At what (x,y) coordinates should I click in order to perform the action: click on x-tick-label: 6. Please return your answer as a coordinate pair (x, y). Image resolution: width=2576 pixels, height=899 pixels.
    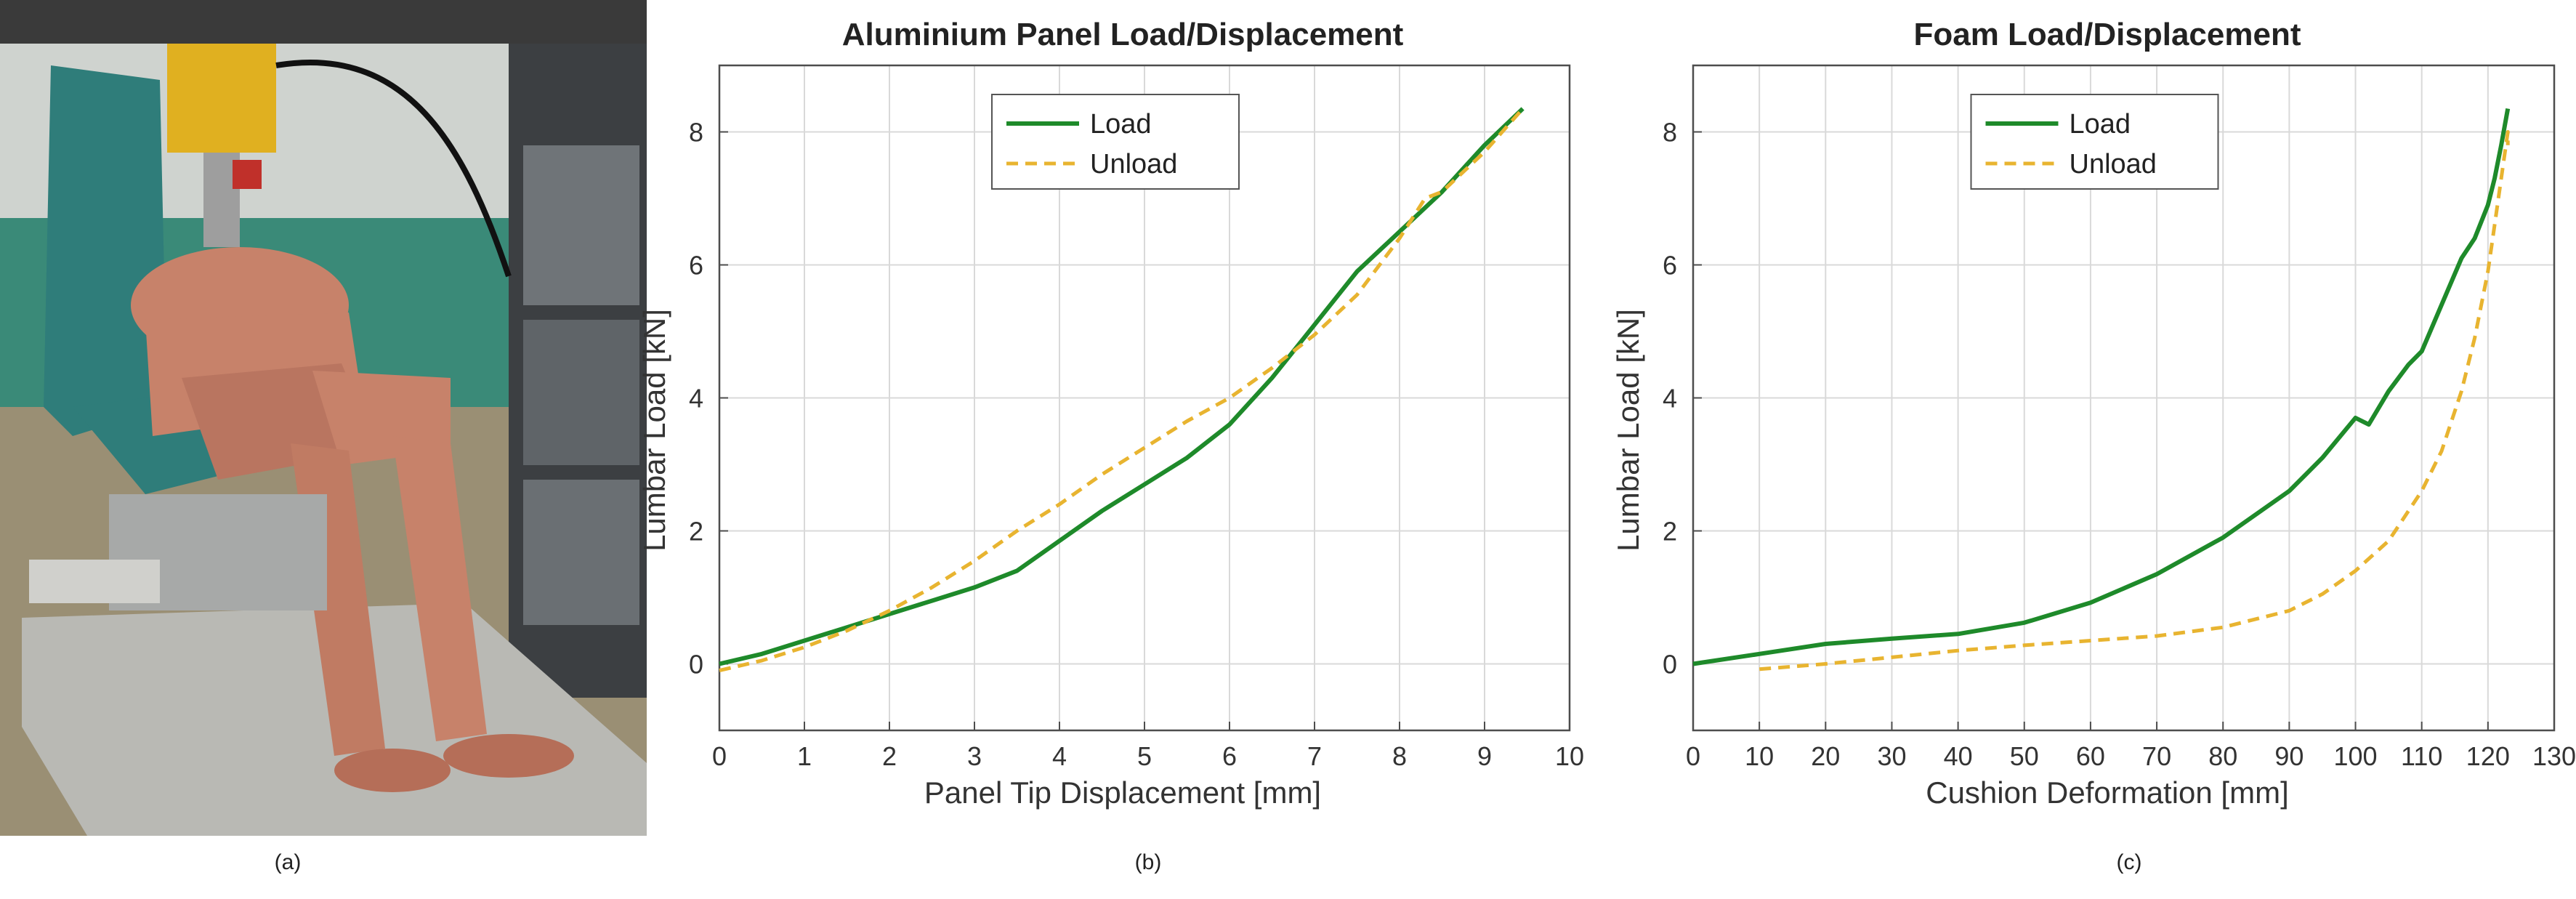
    Looking at the image, I should click on (1230, 756).